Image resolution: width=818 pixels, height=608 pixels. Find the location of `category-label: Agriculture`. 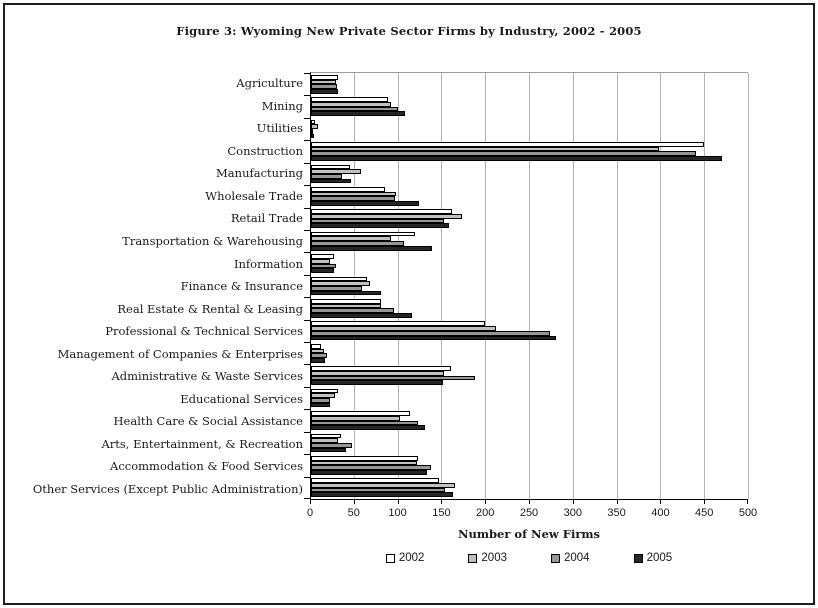

category-label: Agriculture is located at coordinates (269, 83).